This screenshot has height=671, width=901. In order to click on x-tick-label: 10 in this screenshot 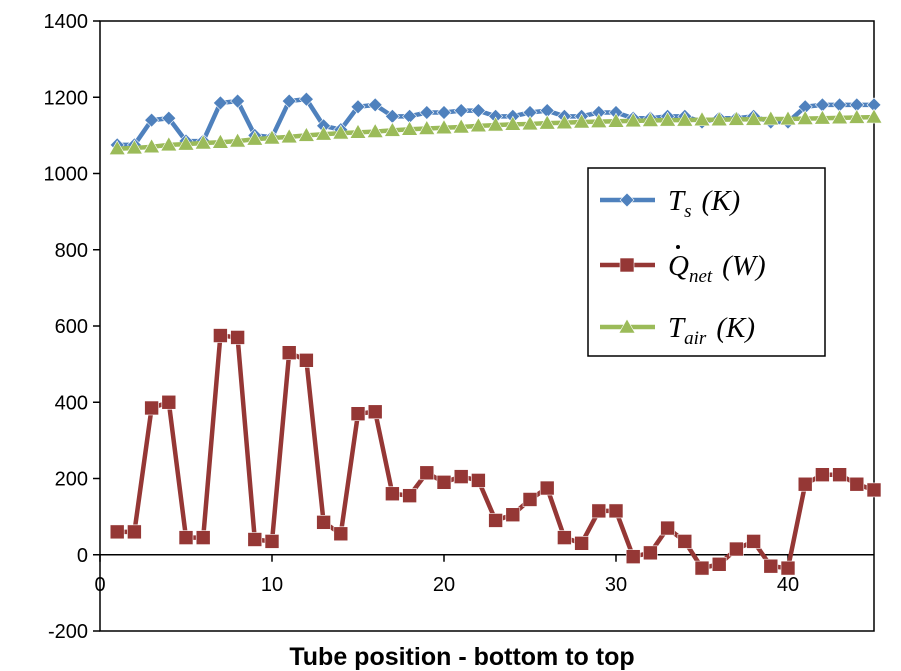, I will do `click(272, 585)`.